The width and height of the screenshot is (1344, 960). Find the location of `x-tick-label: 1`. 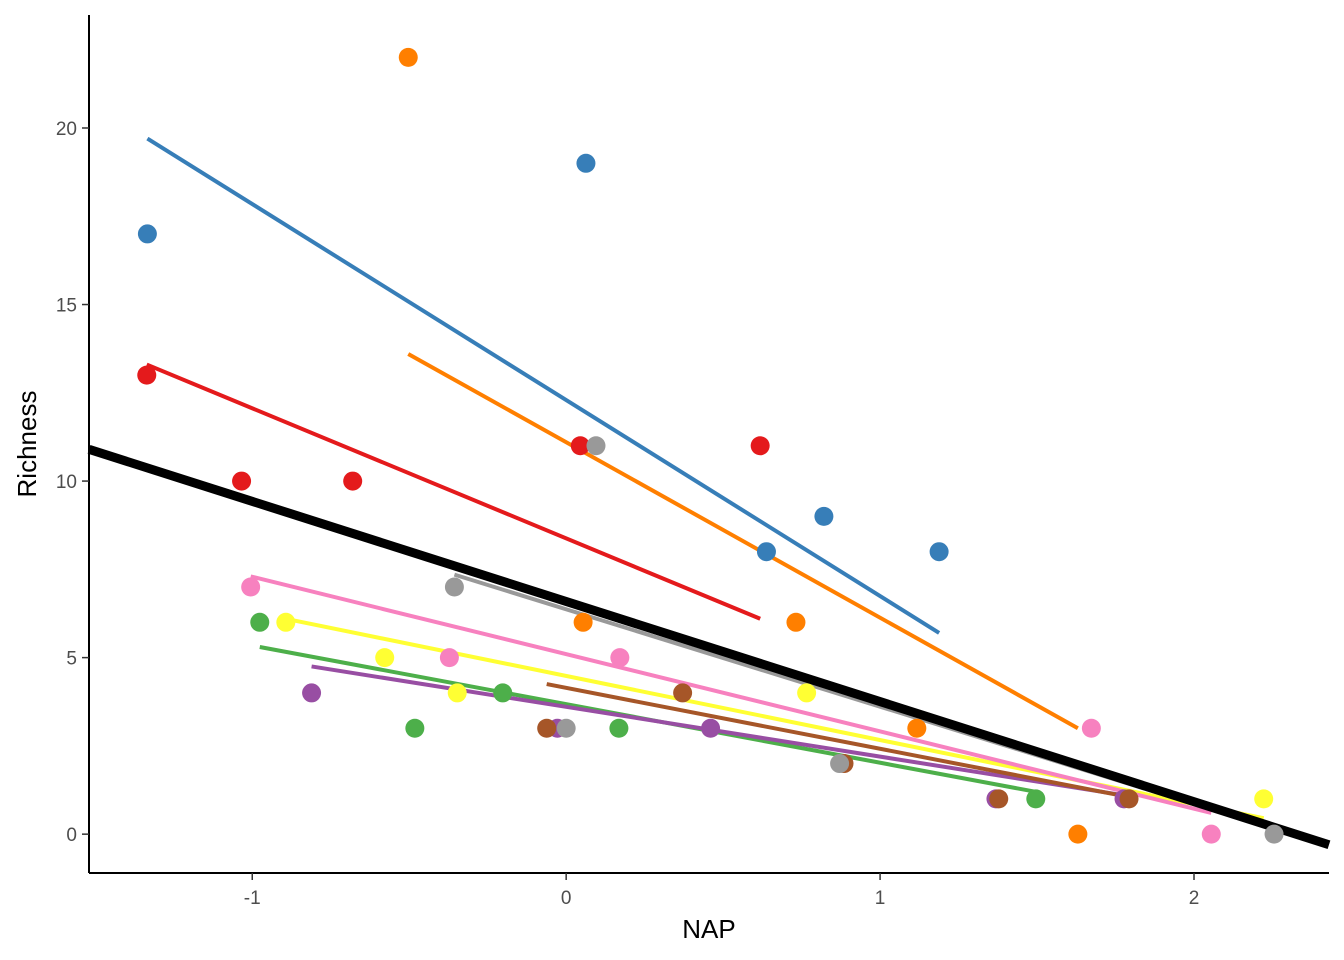

x-tick-label: 1 is located at coordinates (880, 898).